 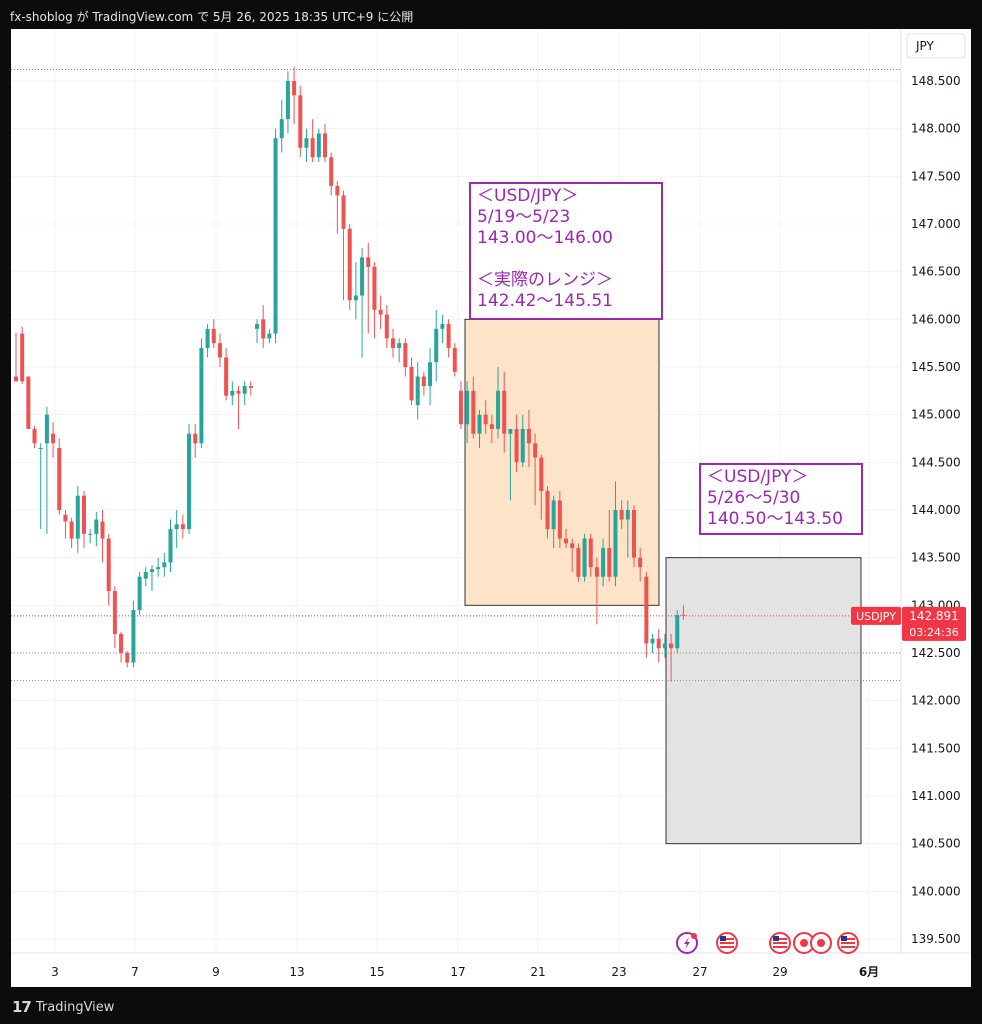 I want to click on forecast-range-box-week1, so click(x=562, y=462).